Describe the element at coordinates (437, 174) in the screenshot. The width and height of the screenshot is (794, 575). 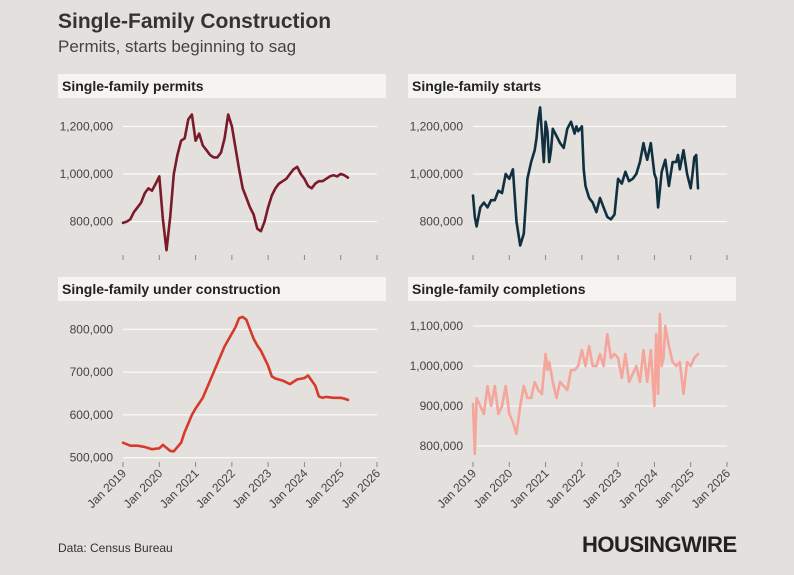
I see `starts-y-tick-label: 1,000,000` at that location.